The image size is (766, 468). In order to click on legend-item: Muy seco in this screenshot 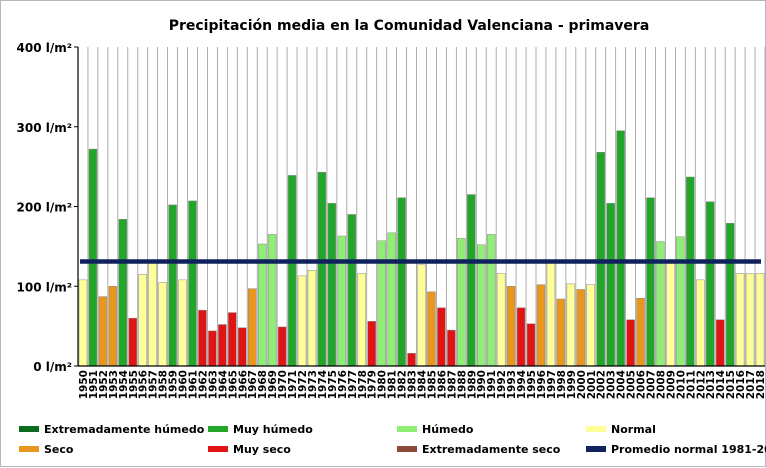, I will do `click(249, 449)`.